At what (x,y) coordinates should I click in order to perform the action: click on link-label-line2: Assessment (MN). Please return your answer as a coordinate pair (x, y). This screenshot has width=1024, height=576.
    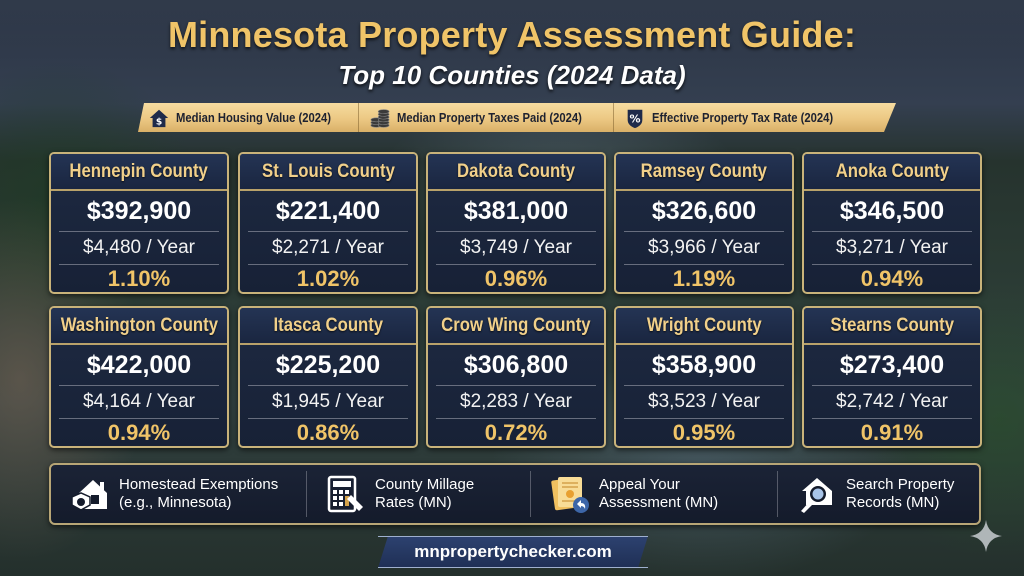
    Looking at the image, I should click on (659, 502).